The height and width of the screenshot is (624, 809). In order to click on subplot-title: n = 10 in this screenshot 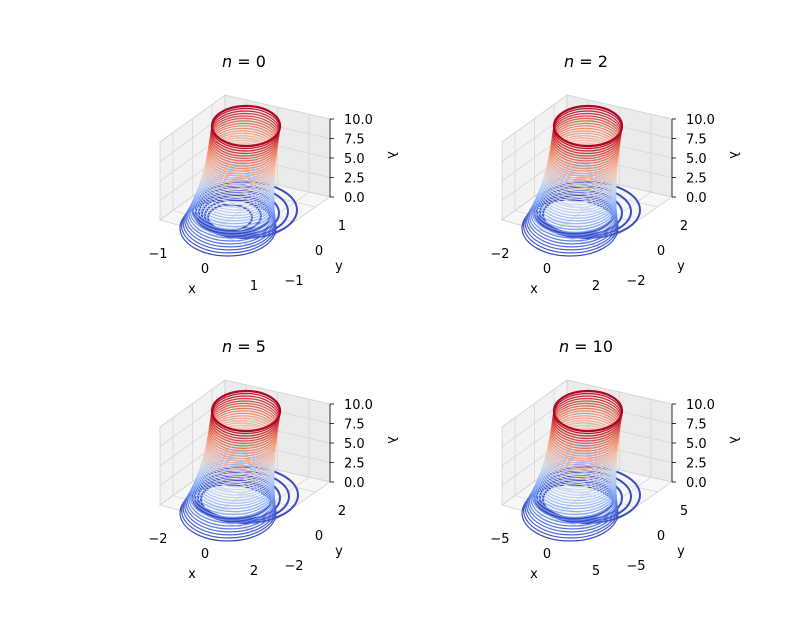, I will do `click(586, 346)`.